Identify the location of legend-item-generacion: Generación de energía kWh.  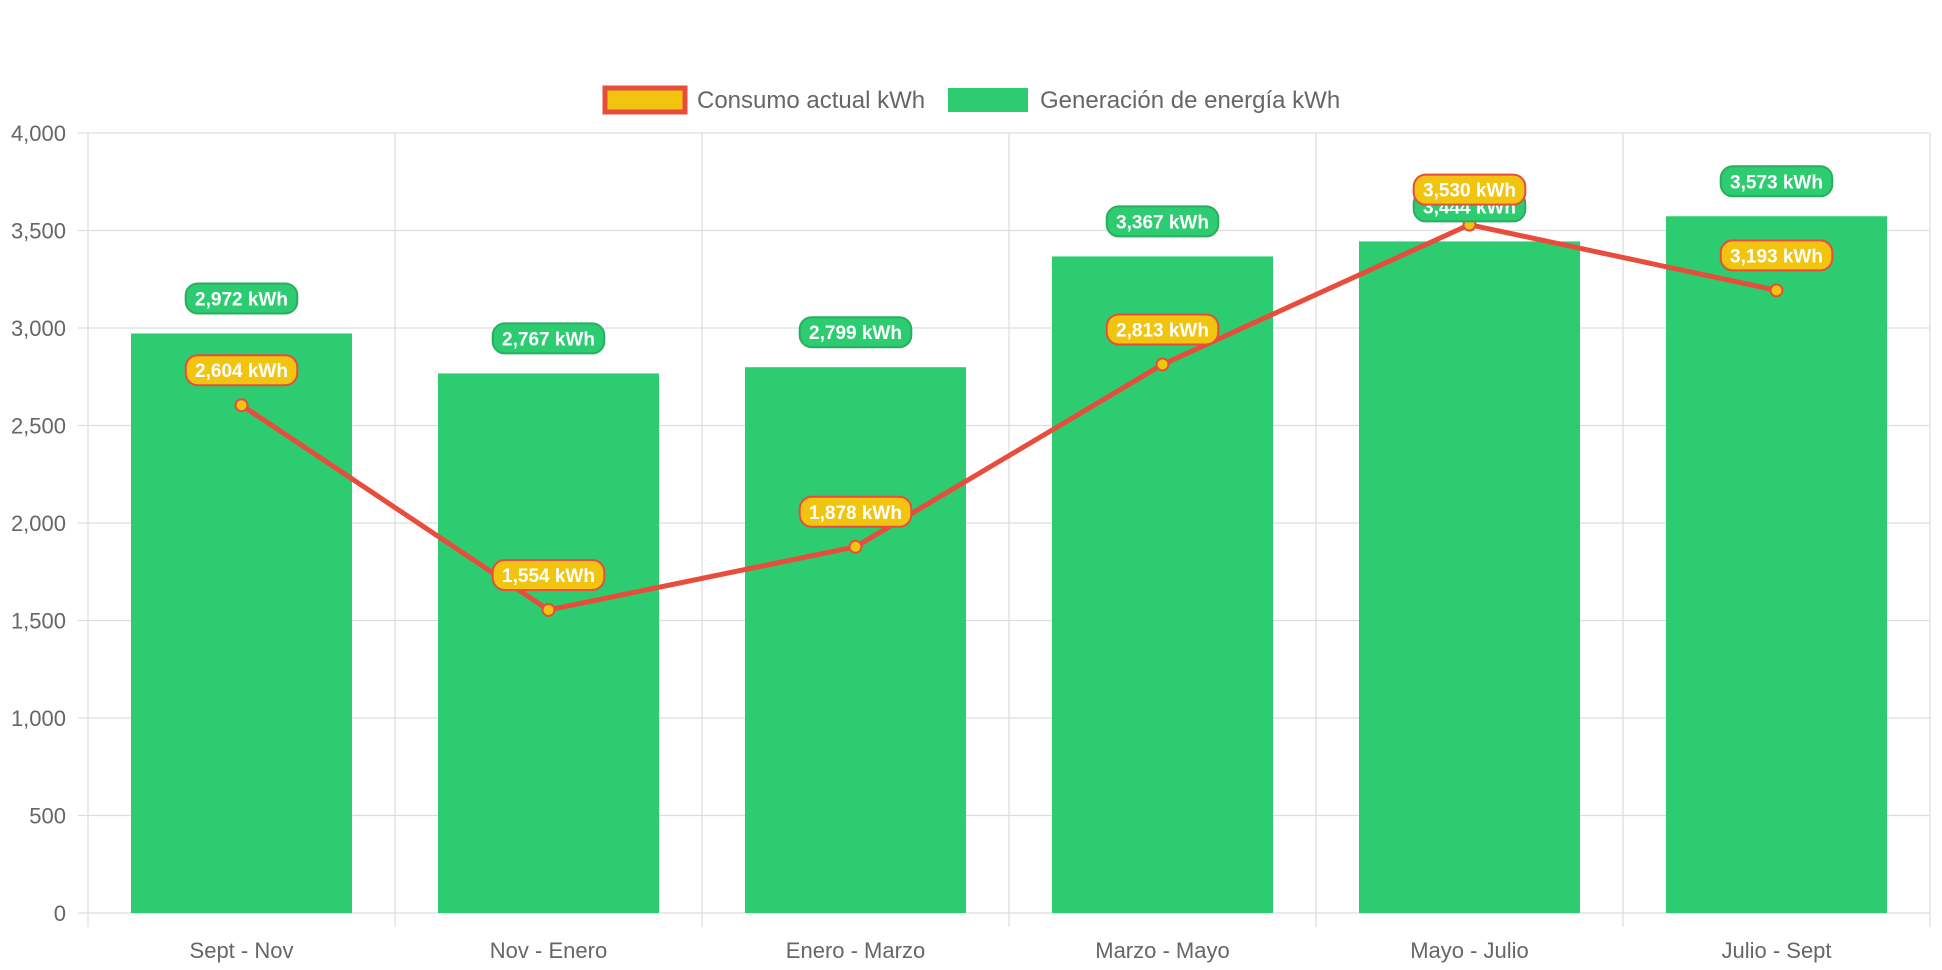
(1144, 100).